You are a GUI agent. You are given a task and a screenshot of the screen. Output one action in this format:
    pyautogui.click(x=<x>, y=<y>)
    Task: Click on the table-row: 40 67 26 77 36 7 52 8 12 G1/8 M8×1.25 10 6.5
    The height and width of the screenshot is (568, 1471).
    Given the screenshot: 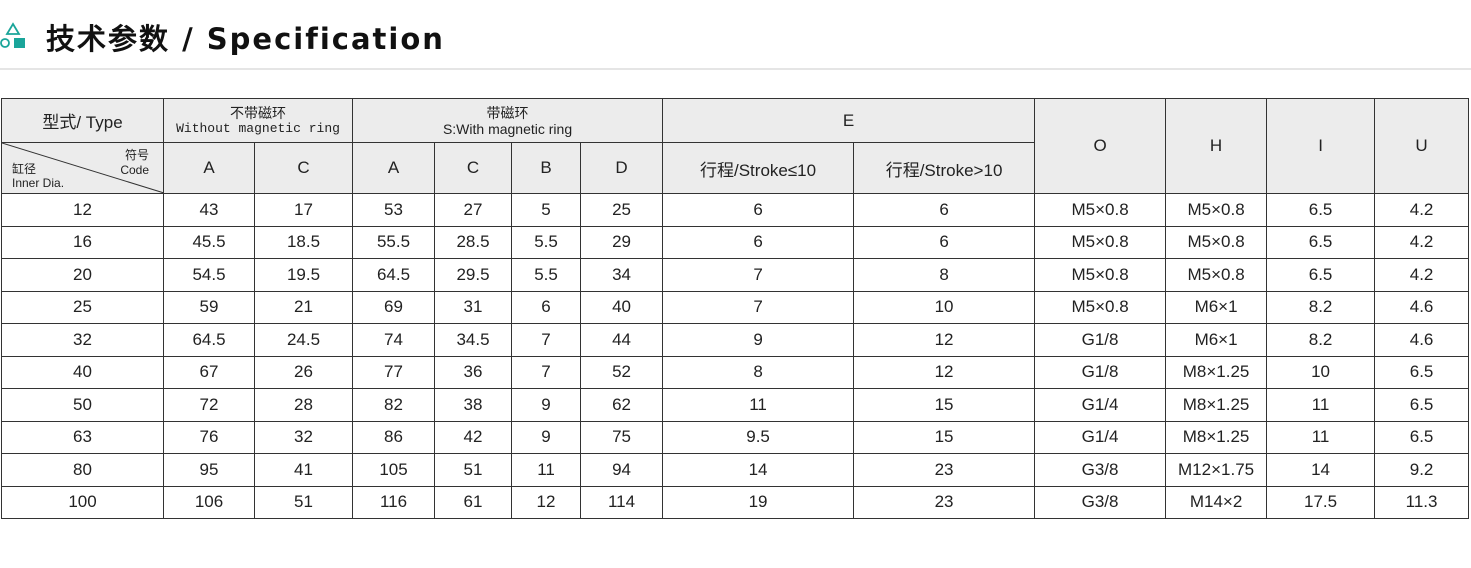 What is the action you would take?
    pyautogui.click(x=735, y=372)
    